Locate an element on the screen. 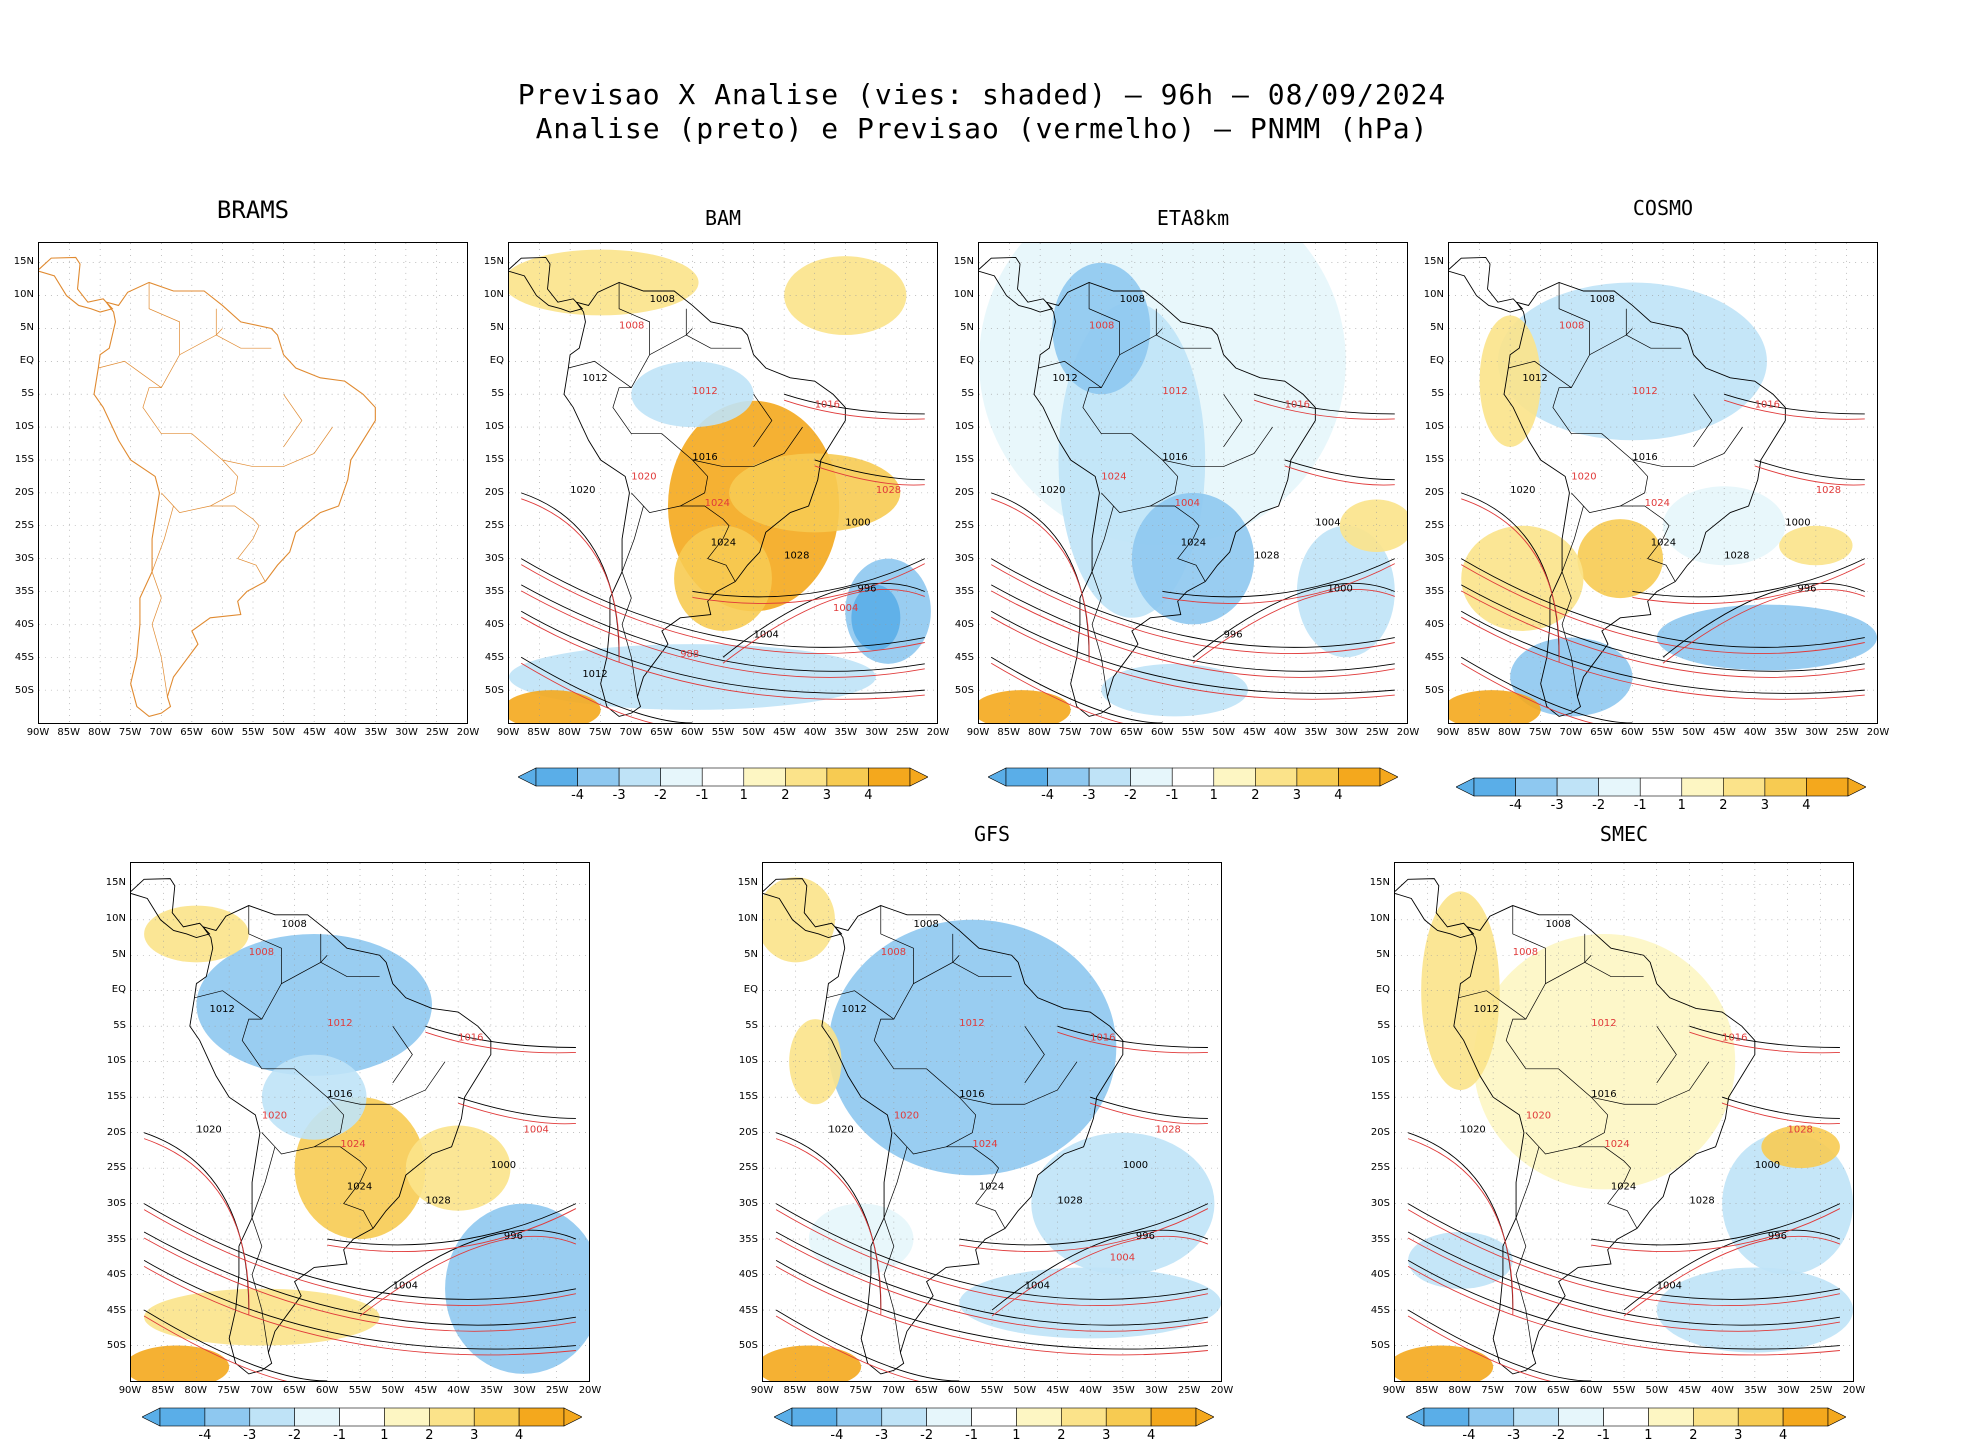  contour-label-analysis: 1000 is located at coordinates (1340, 588).